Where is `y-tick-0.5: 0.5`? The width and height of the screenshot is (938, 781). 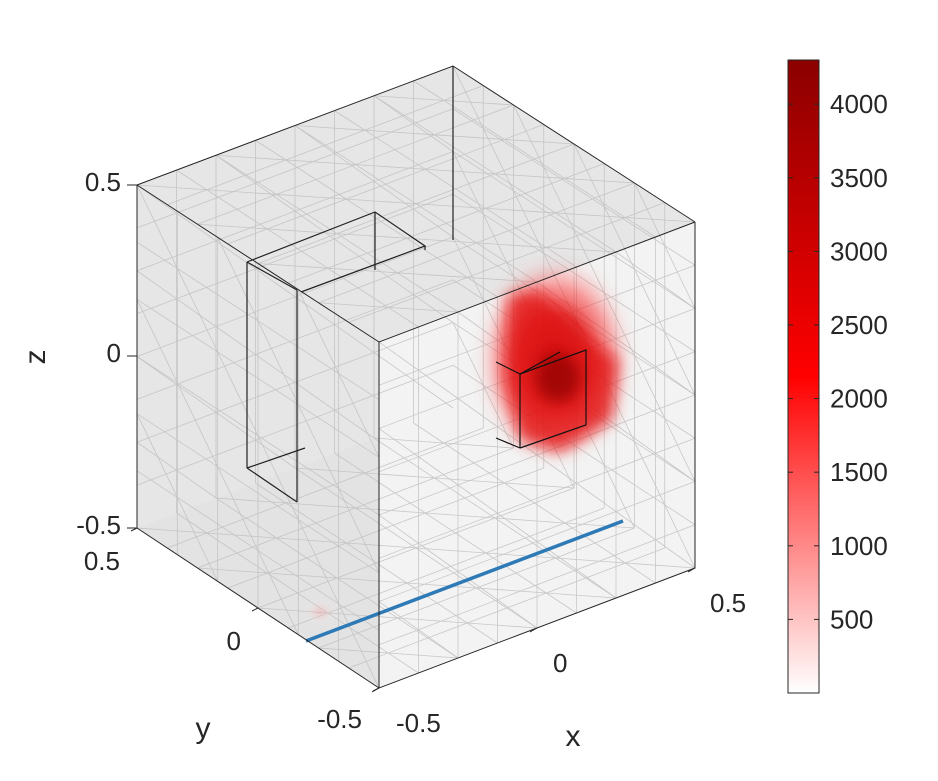
y-tick-0.5: 0.5 is located at coordinates (102, 561).